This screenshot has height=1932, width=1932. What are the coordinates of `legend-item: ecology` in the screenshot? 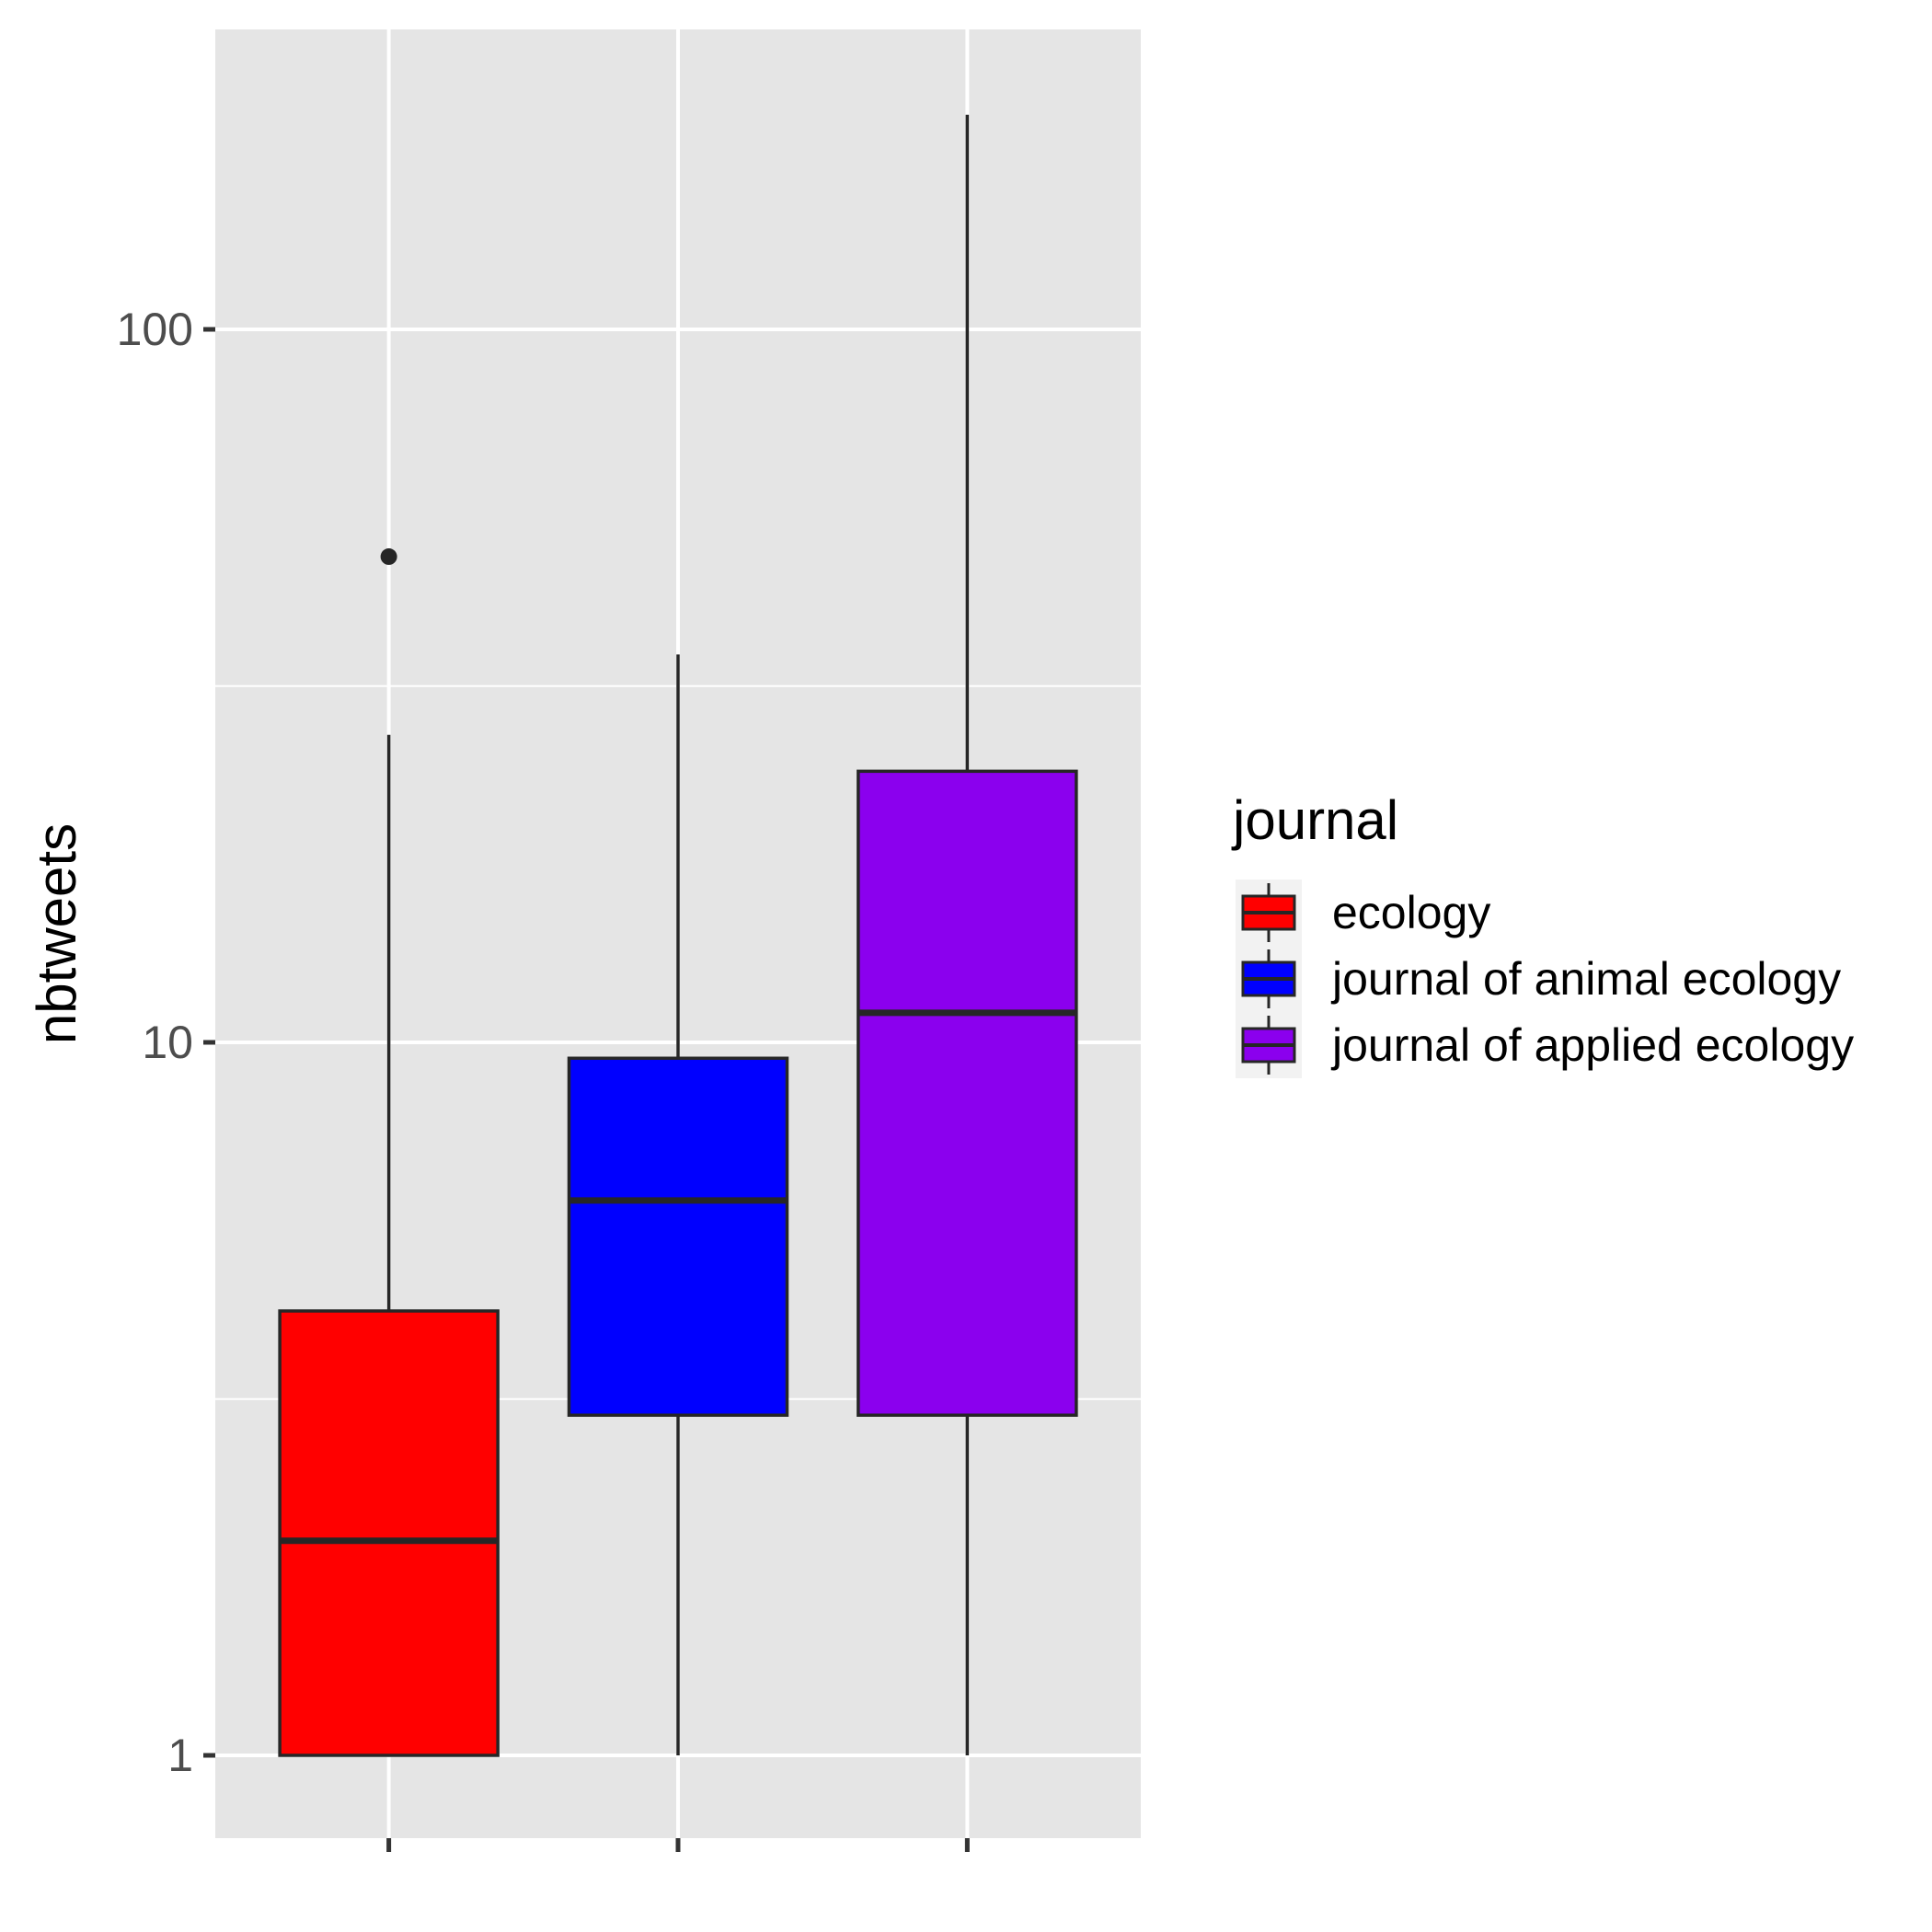 It's located at (1363, 913).